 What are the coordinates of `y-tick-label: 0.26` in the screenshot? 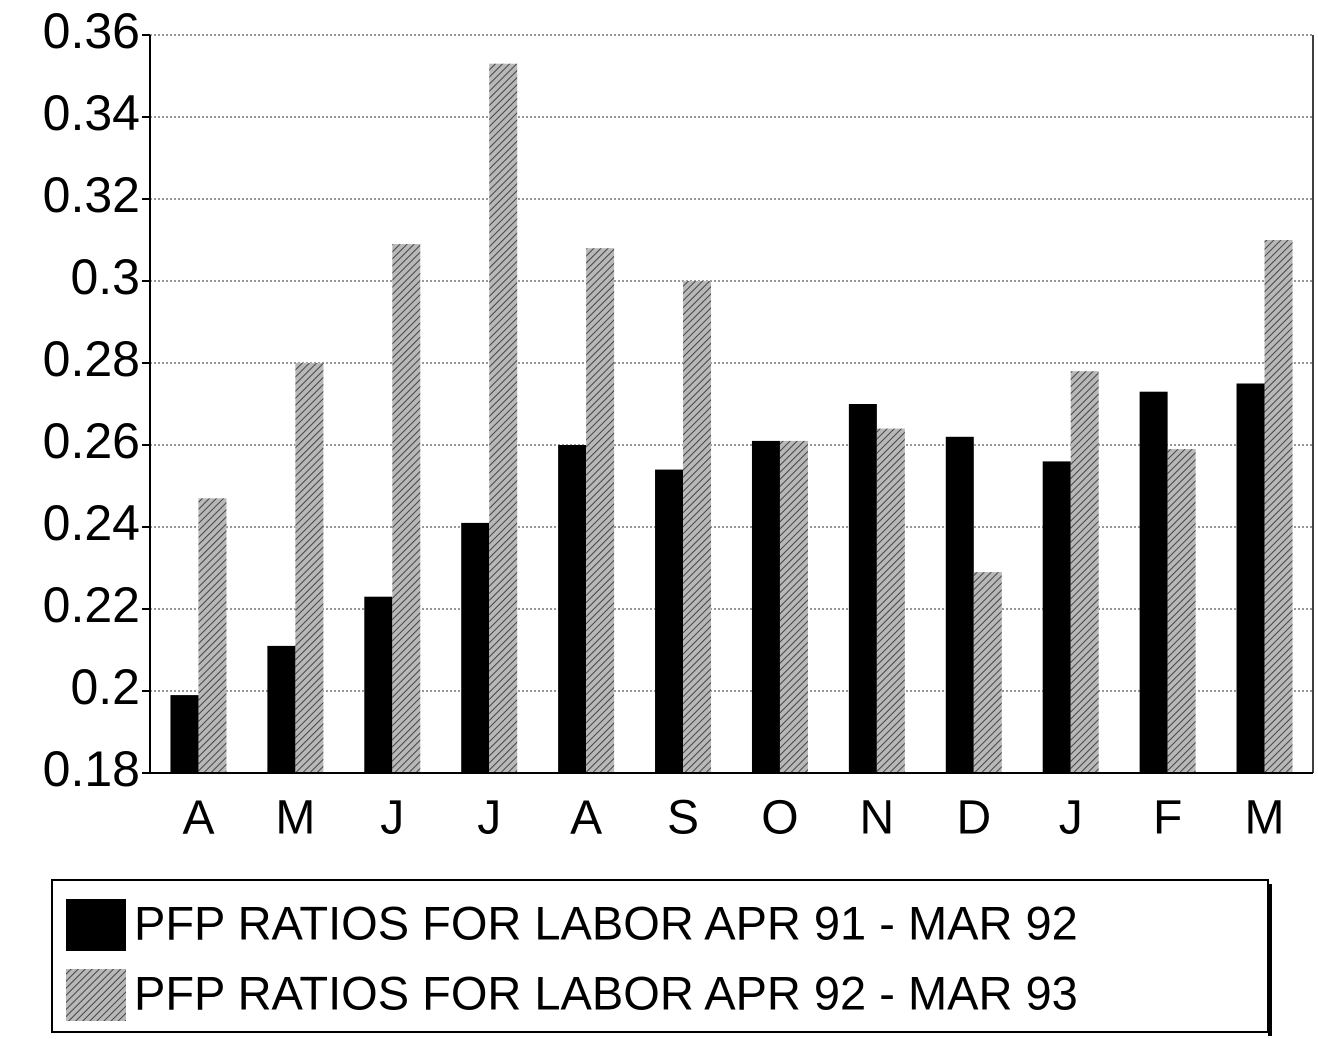 It's located at (91, 441).